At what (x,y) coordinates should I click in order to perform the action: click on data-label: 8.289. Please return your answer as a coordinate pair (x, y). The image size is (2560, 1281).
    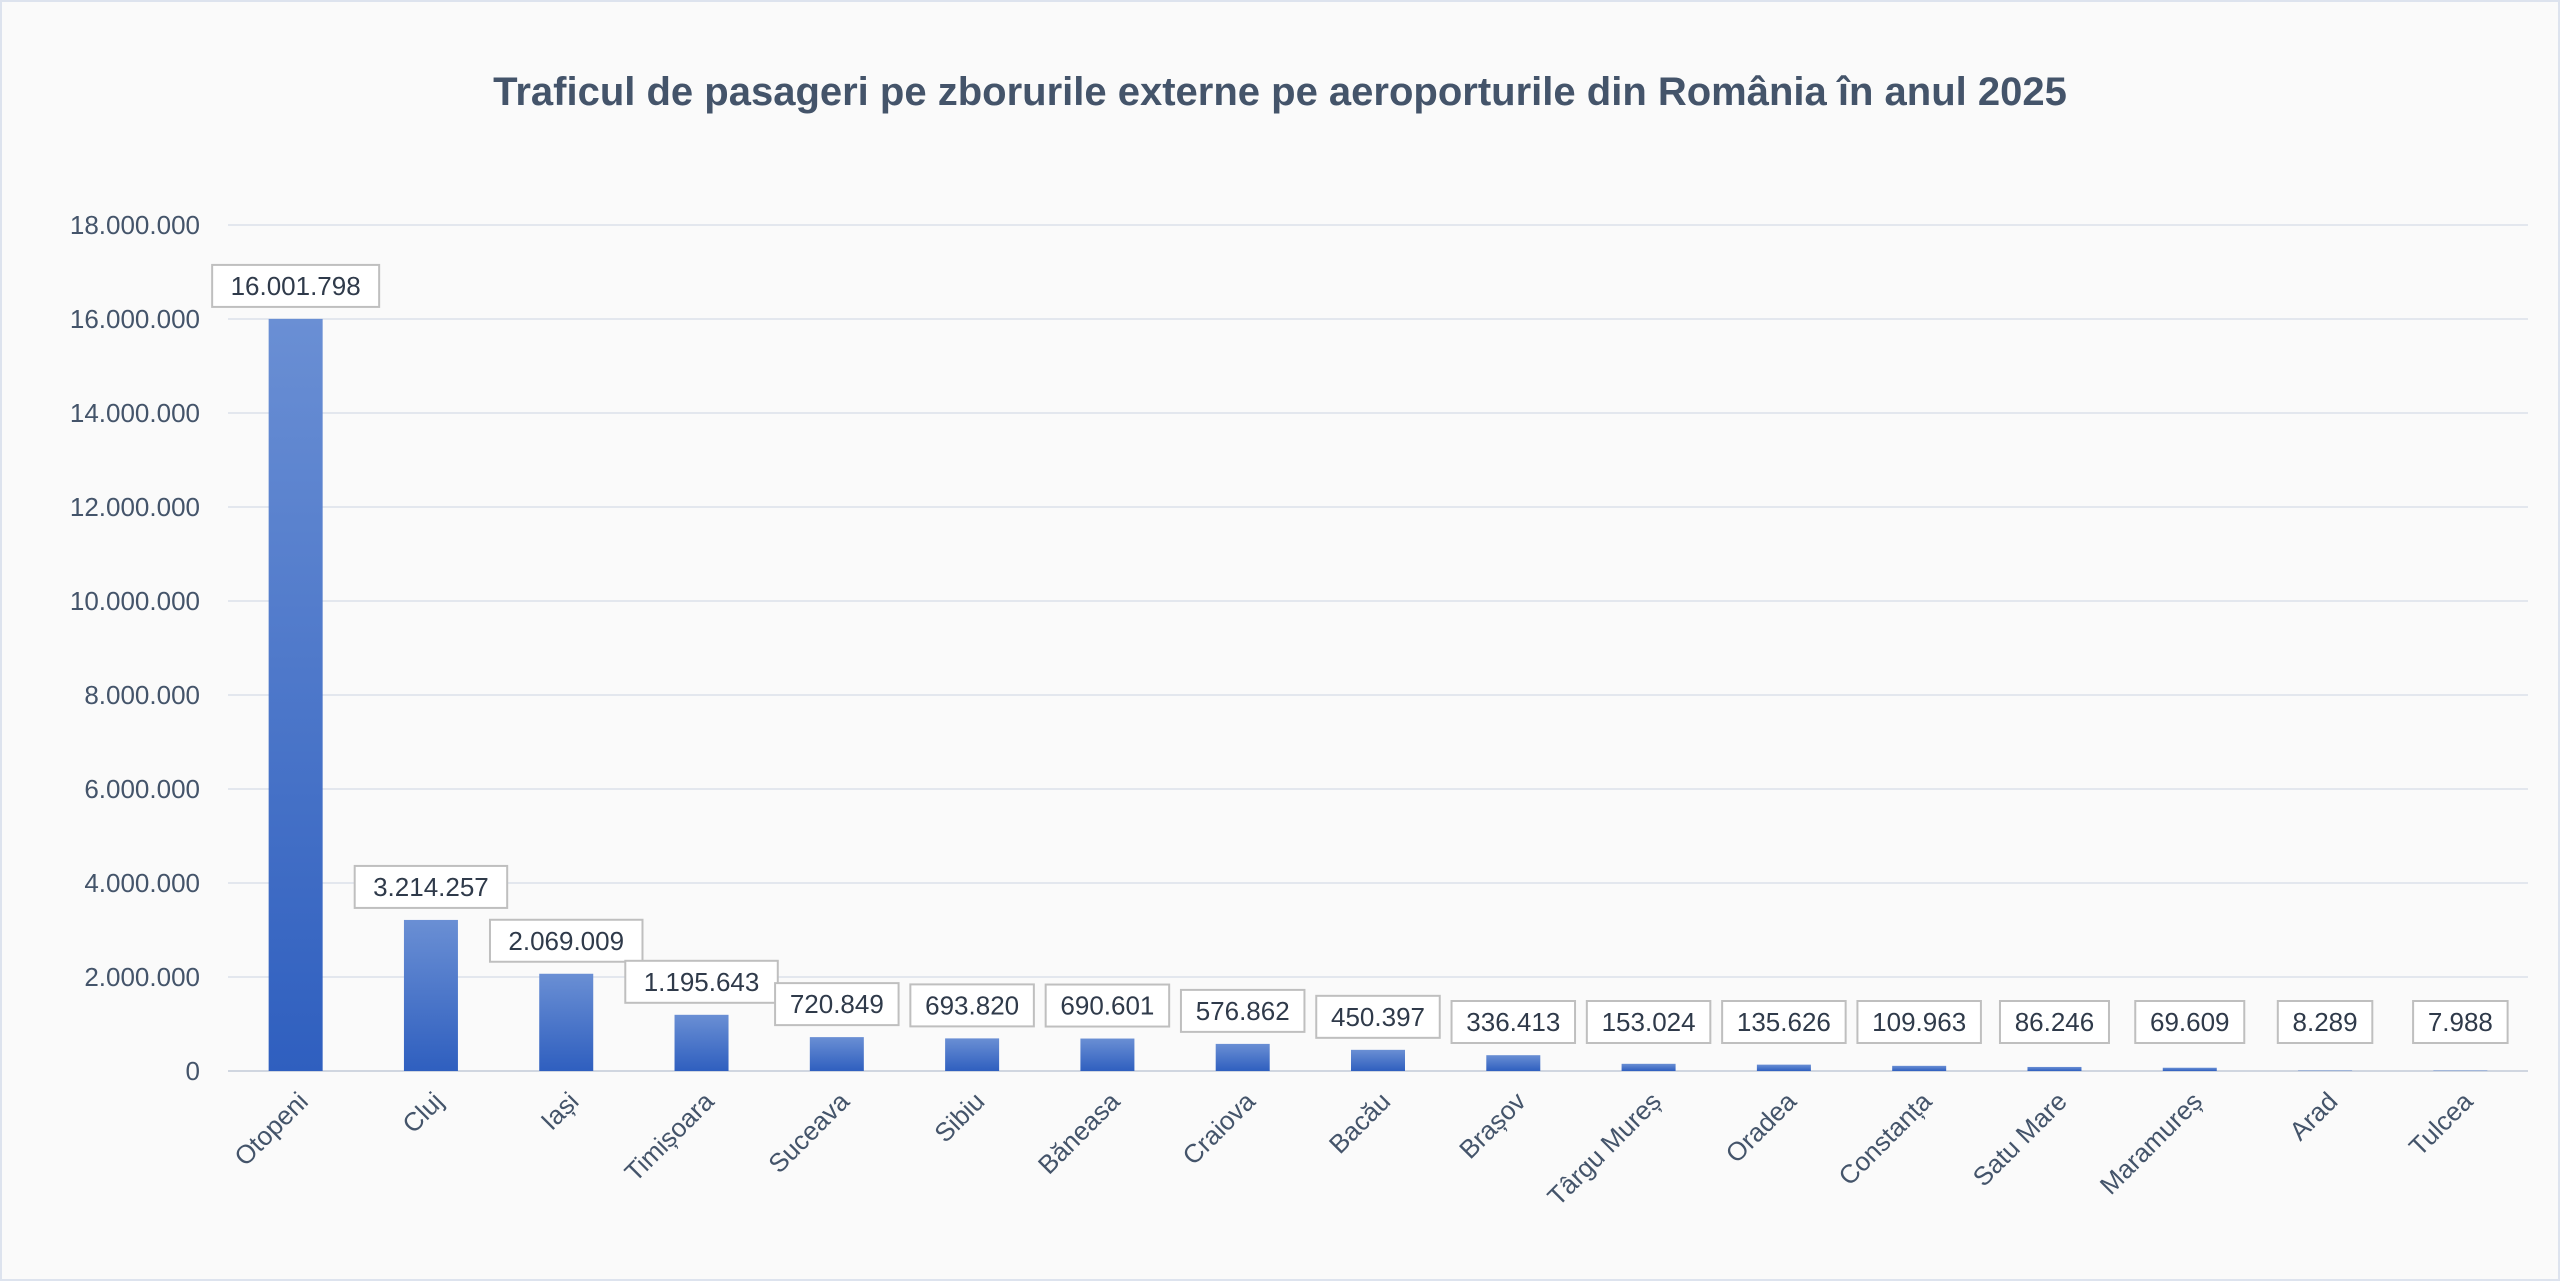
    Looking at the image, I should click on (2325, 1022).